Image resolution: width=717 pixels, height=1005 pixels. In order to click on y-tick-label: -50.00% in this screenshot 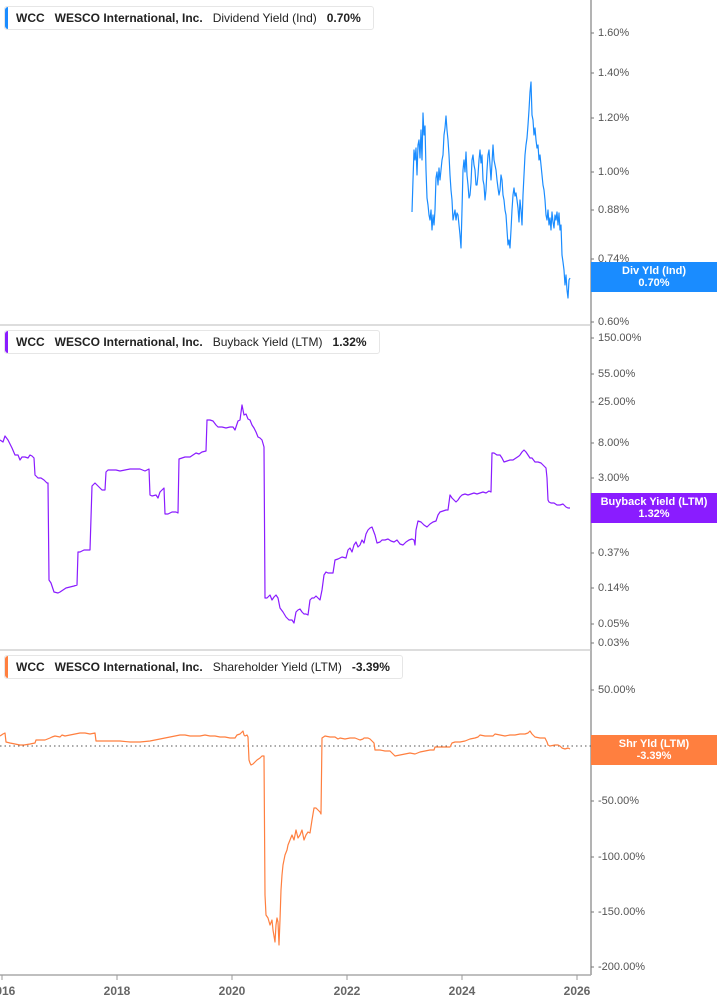, I will do `click(618, 801)`.